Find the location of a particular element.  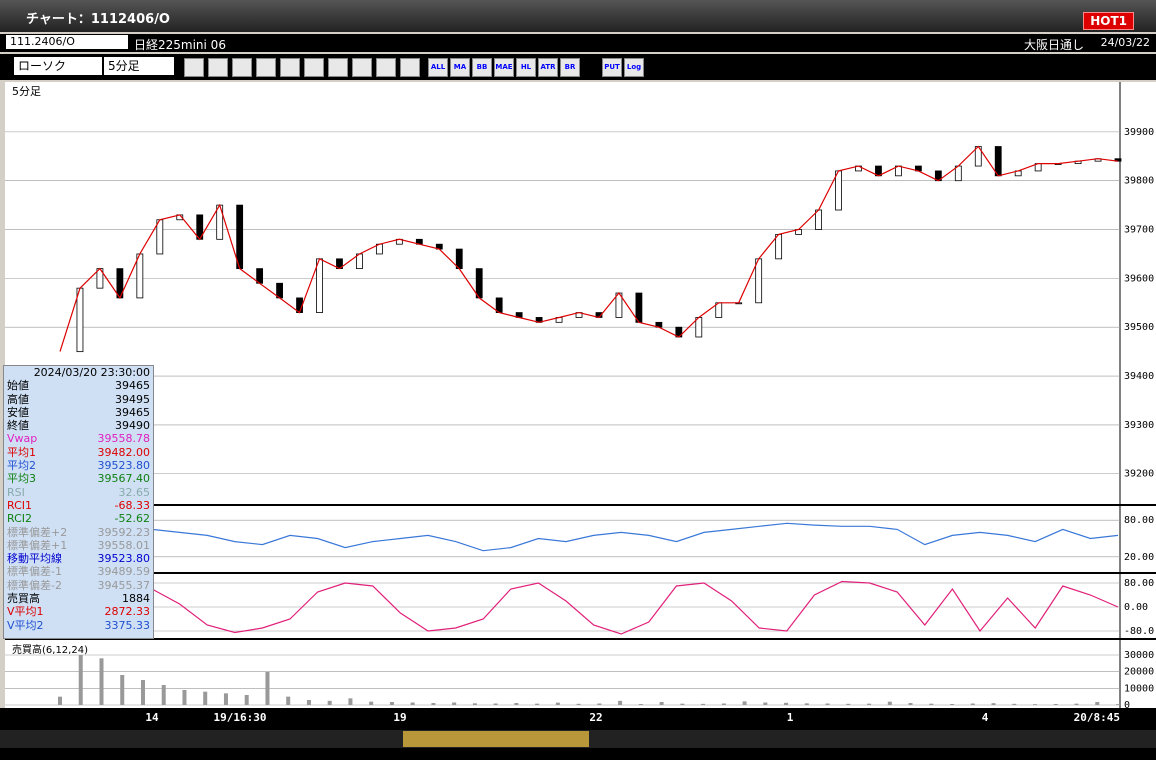

tool-button: HL is located at coordinates (526, 67).